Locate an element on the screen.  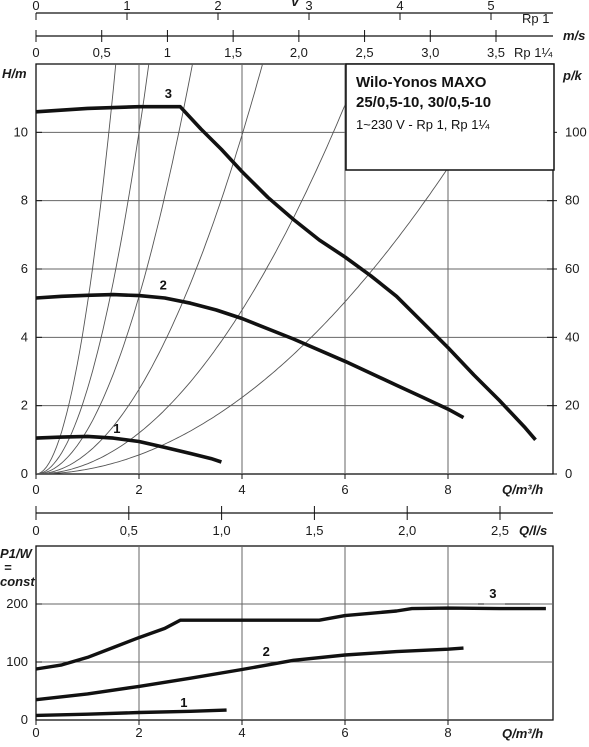
q-ls-tick-label: 0,5 is located at coordinates (129, 530).